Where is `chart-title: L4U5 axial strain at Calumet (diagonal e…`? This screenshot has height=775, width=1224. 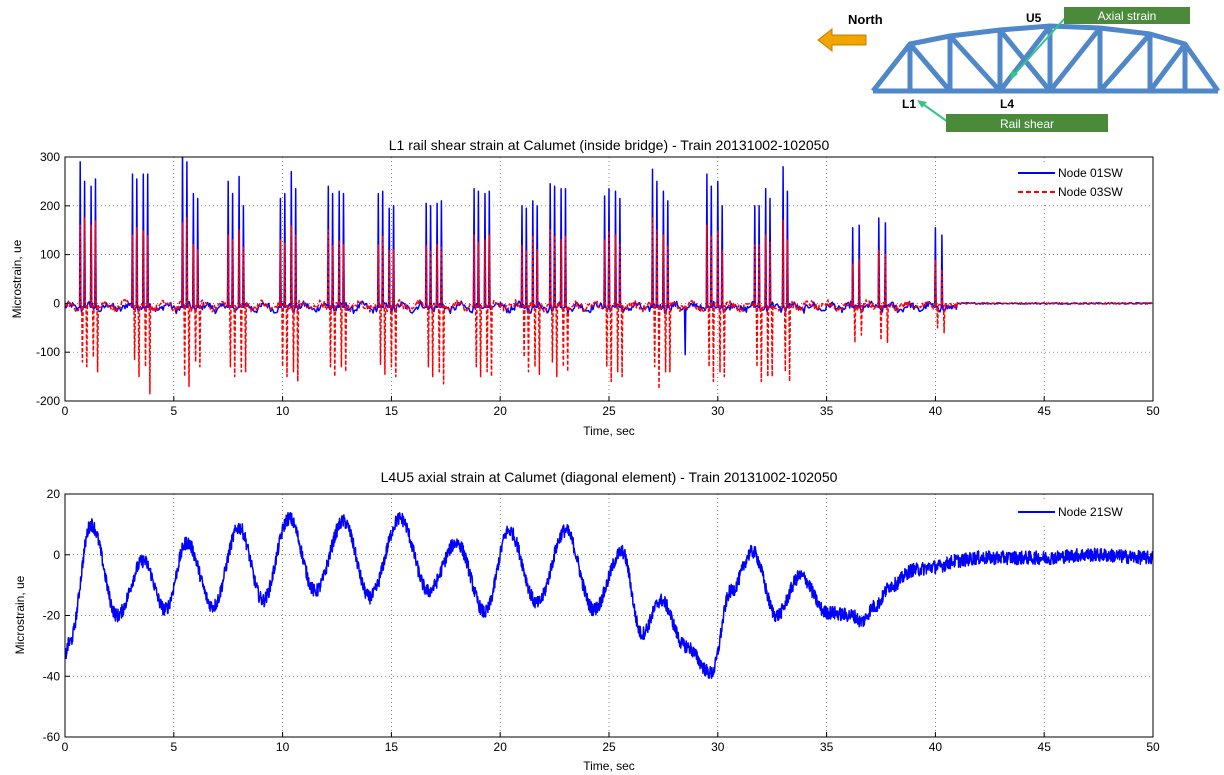 chart-title: L4U5 axial strain at Calumet (diagonal e… is located at coordinates (609, 477).